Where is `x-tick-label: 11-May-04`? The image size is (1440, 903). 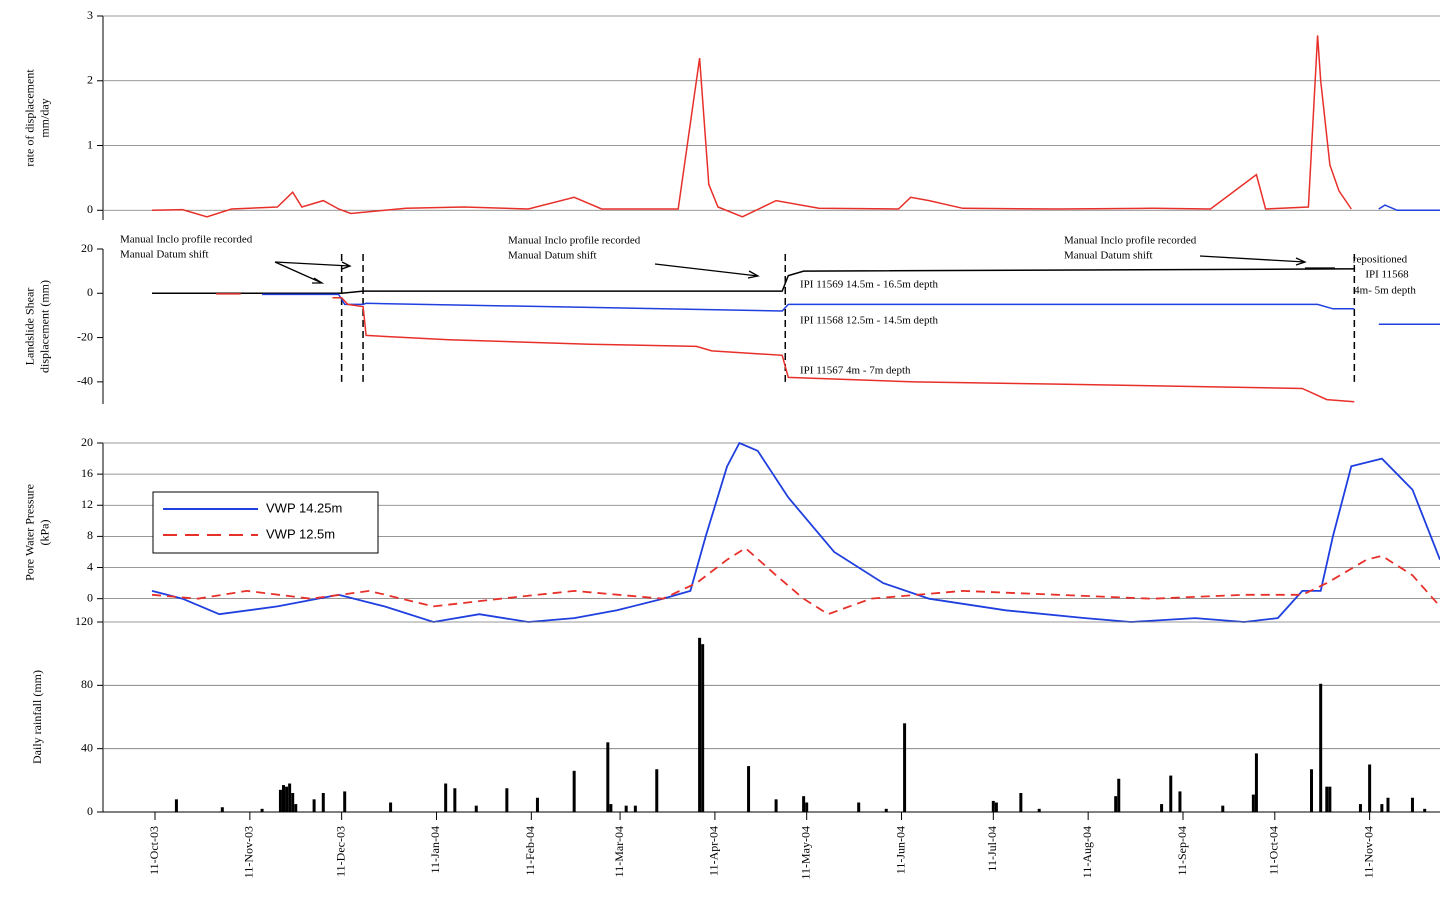
x-tick-label: 11-May-04 is located at coordinates (805, 853).